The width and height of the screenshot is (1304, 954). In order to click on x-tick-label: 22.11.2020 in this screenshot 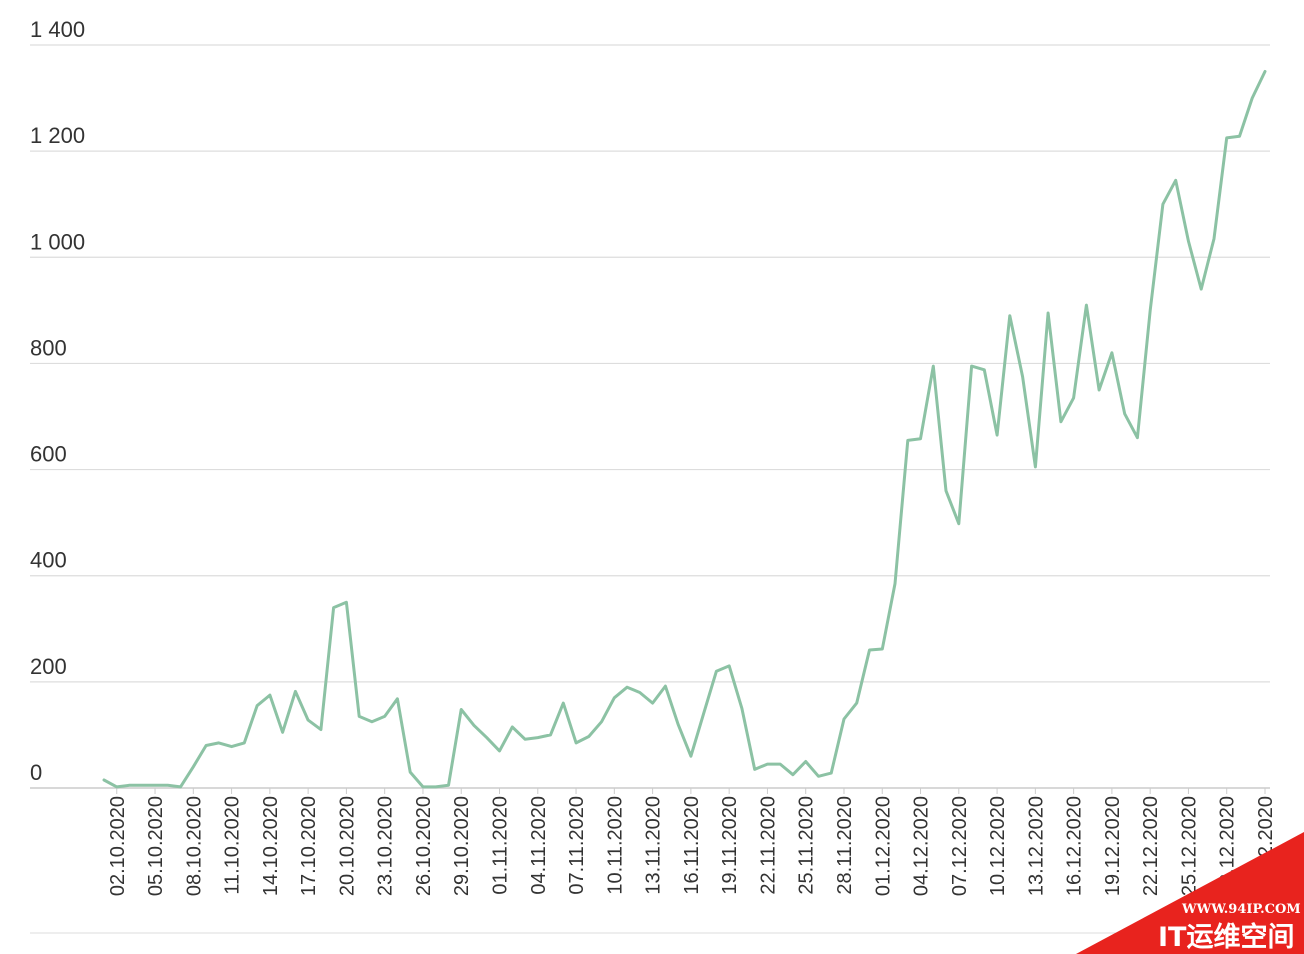, I will do `click(768, 845)`.